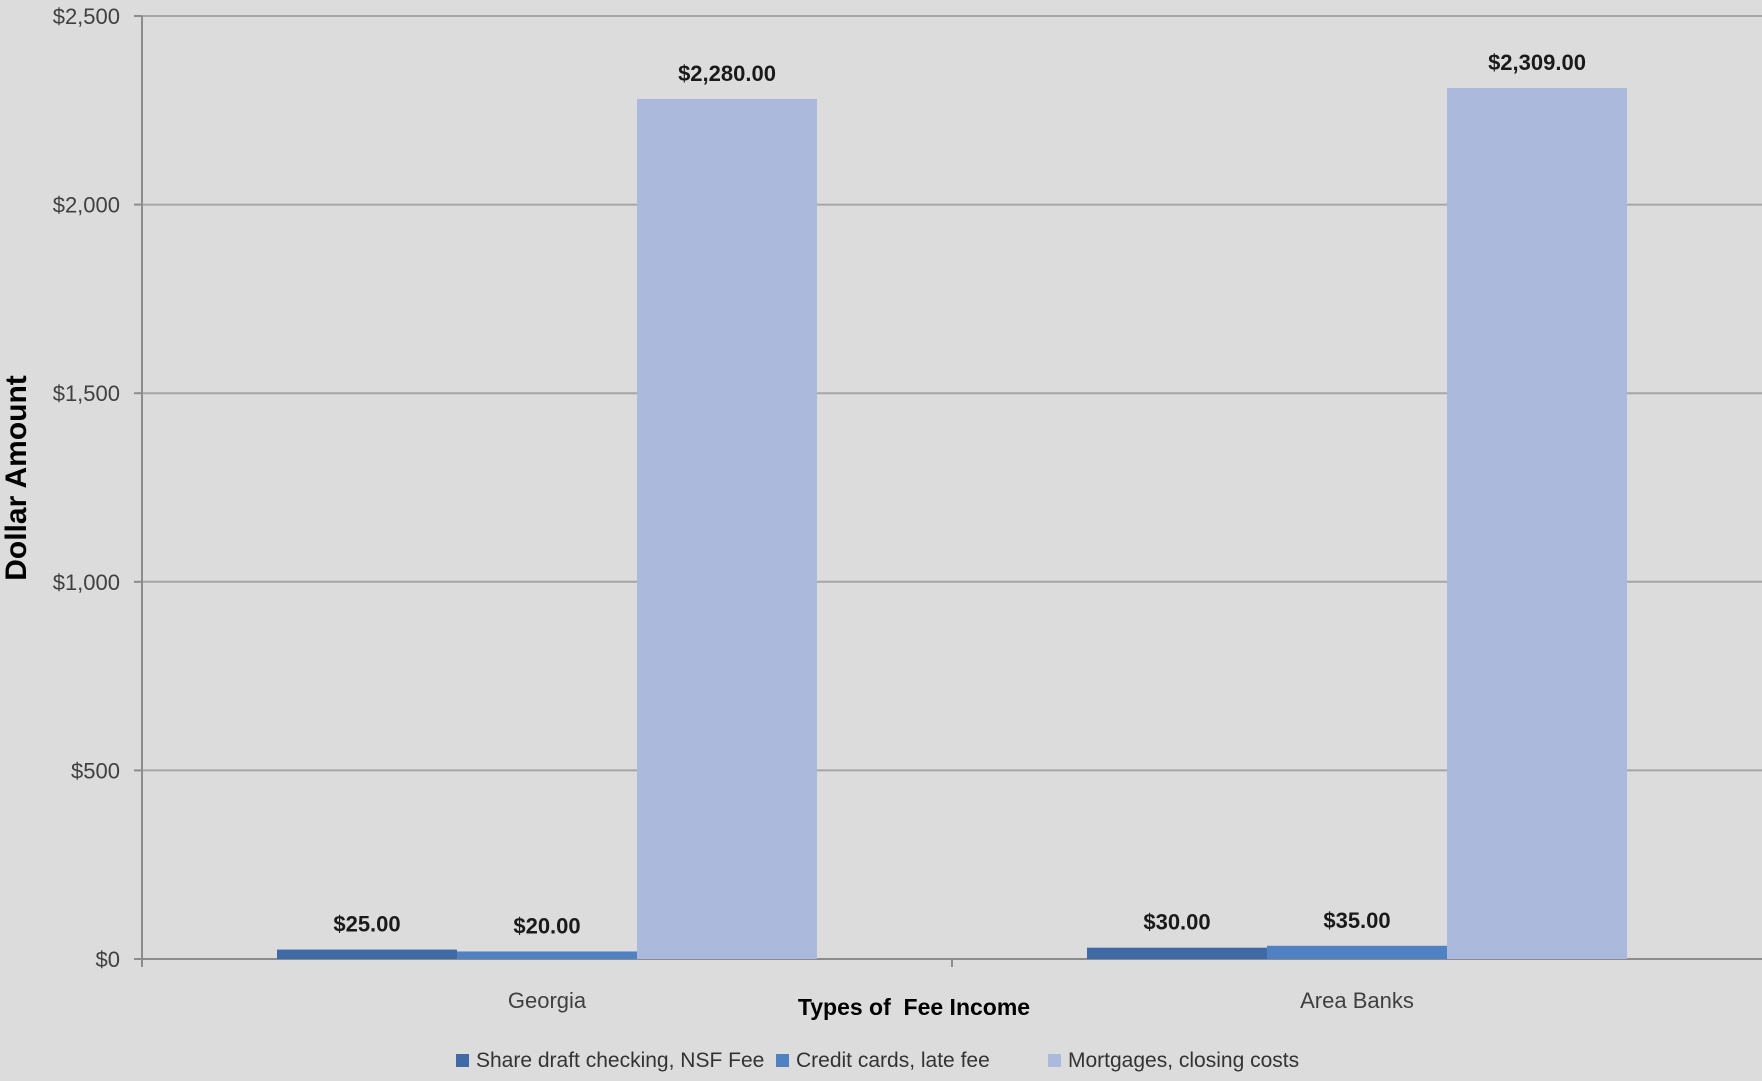 The height and width of the screenshot is (1081, 1762). What do you see at coordinates (95, 770) in the screenshot?
I see `y-tick-label: $500` at bounding box center [95, 770].